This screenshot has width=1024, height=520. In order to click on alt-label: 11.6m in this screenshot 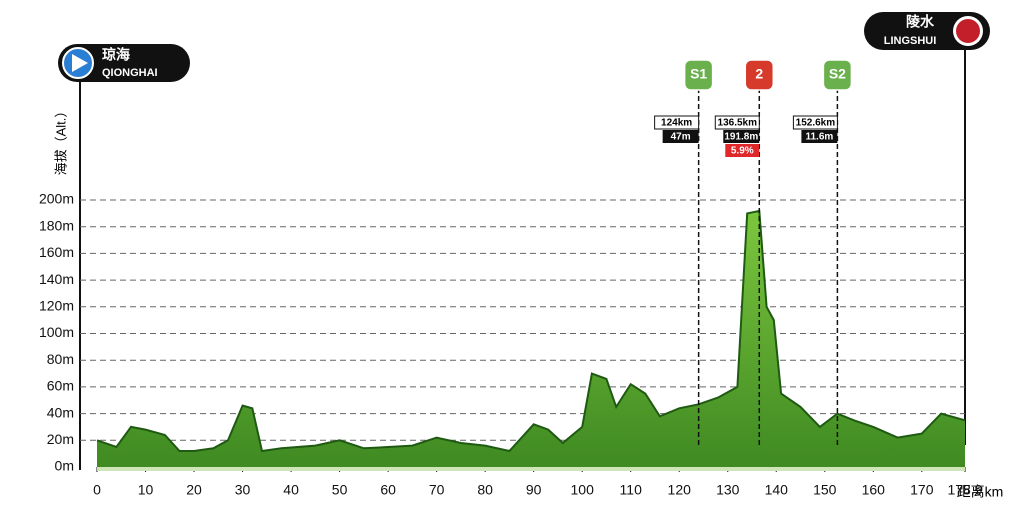, I will do `click(819, 137)`.